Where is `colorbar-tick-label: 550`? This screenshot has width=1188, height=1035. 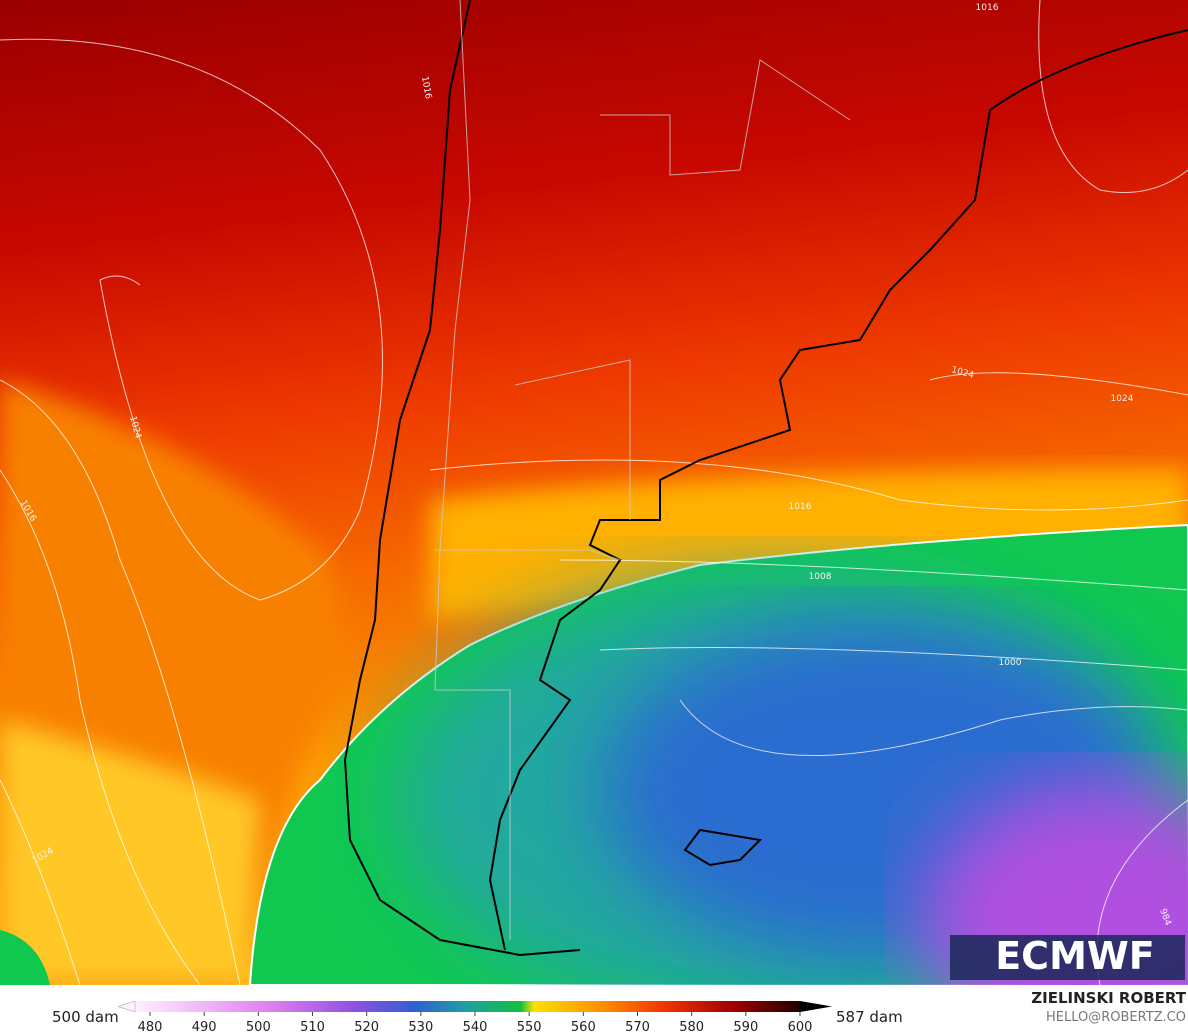
colorbar-tick-label: 550 is located at coordinates (529, 1027).